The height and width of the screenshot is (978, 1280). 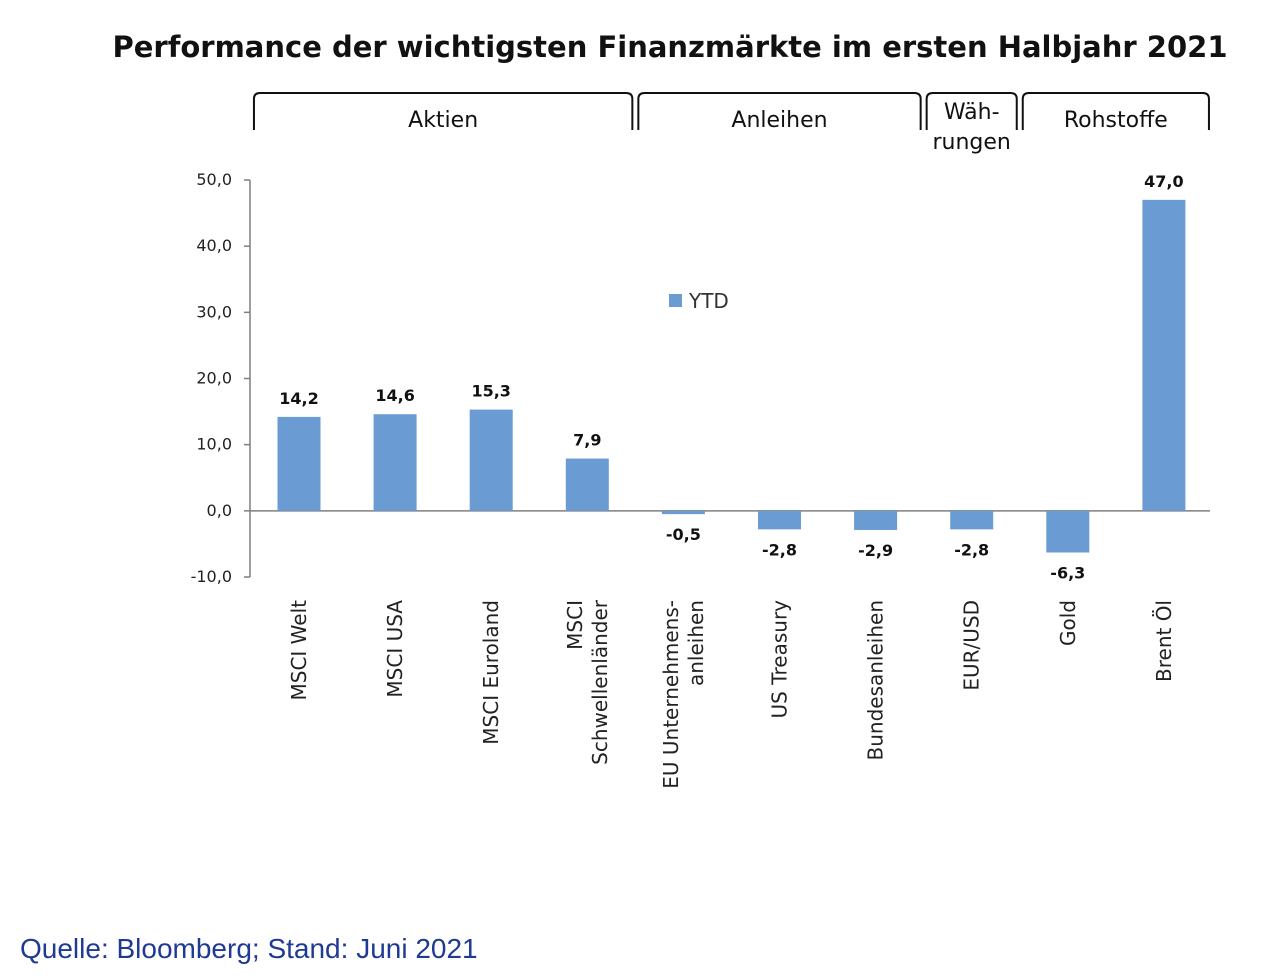 I want to click on y-tick-label: 50,0, so click(x=214, y=179).